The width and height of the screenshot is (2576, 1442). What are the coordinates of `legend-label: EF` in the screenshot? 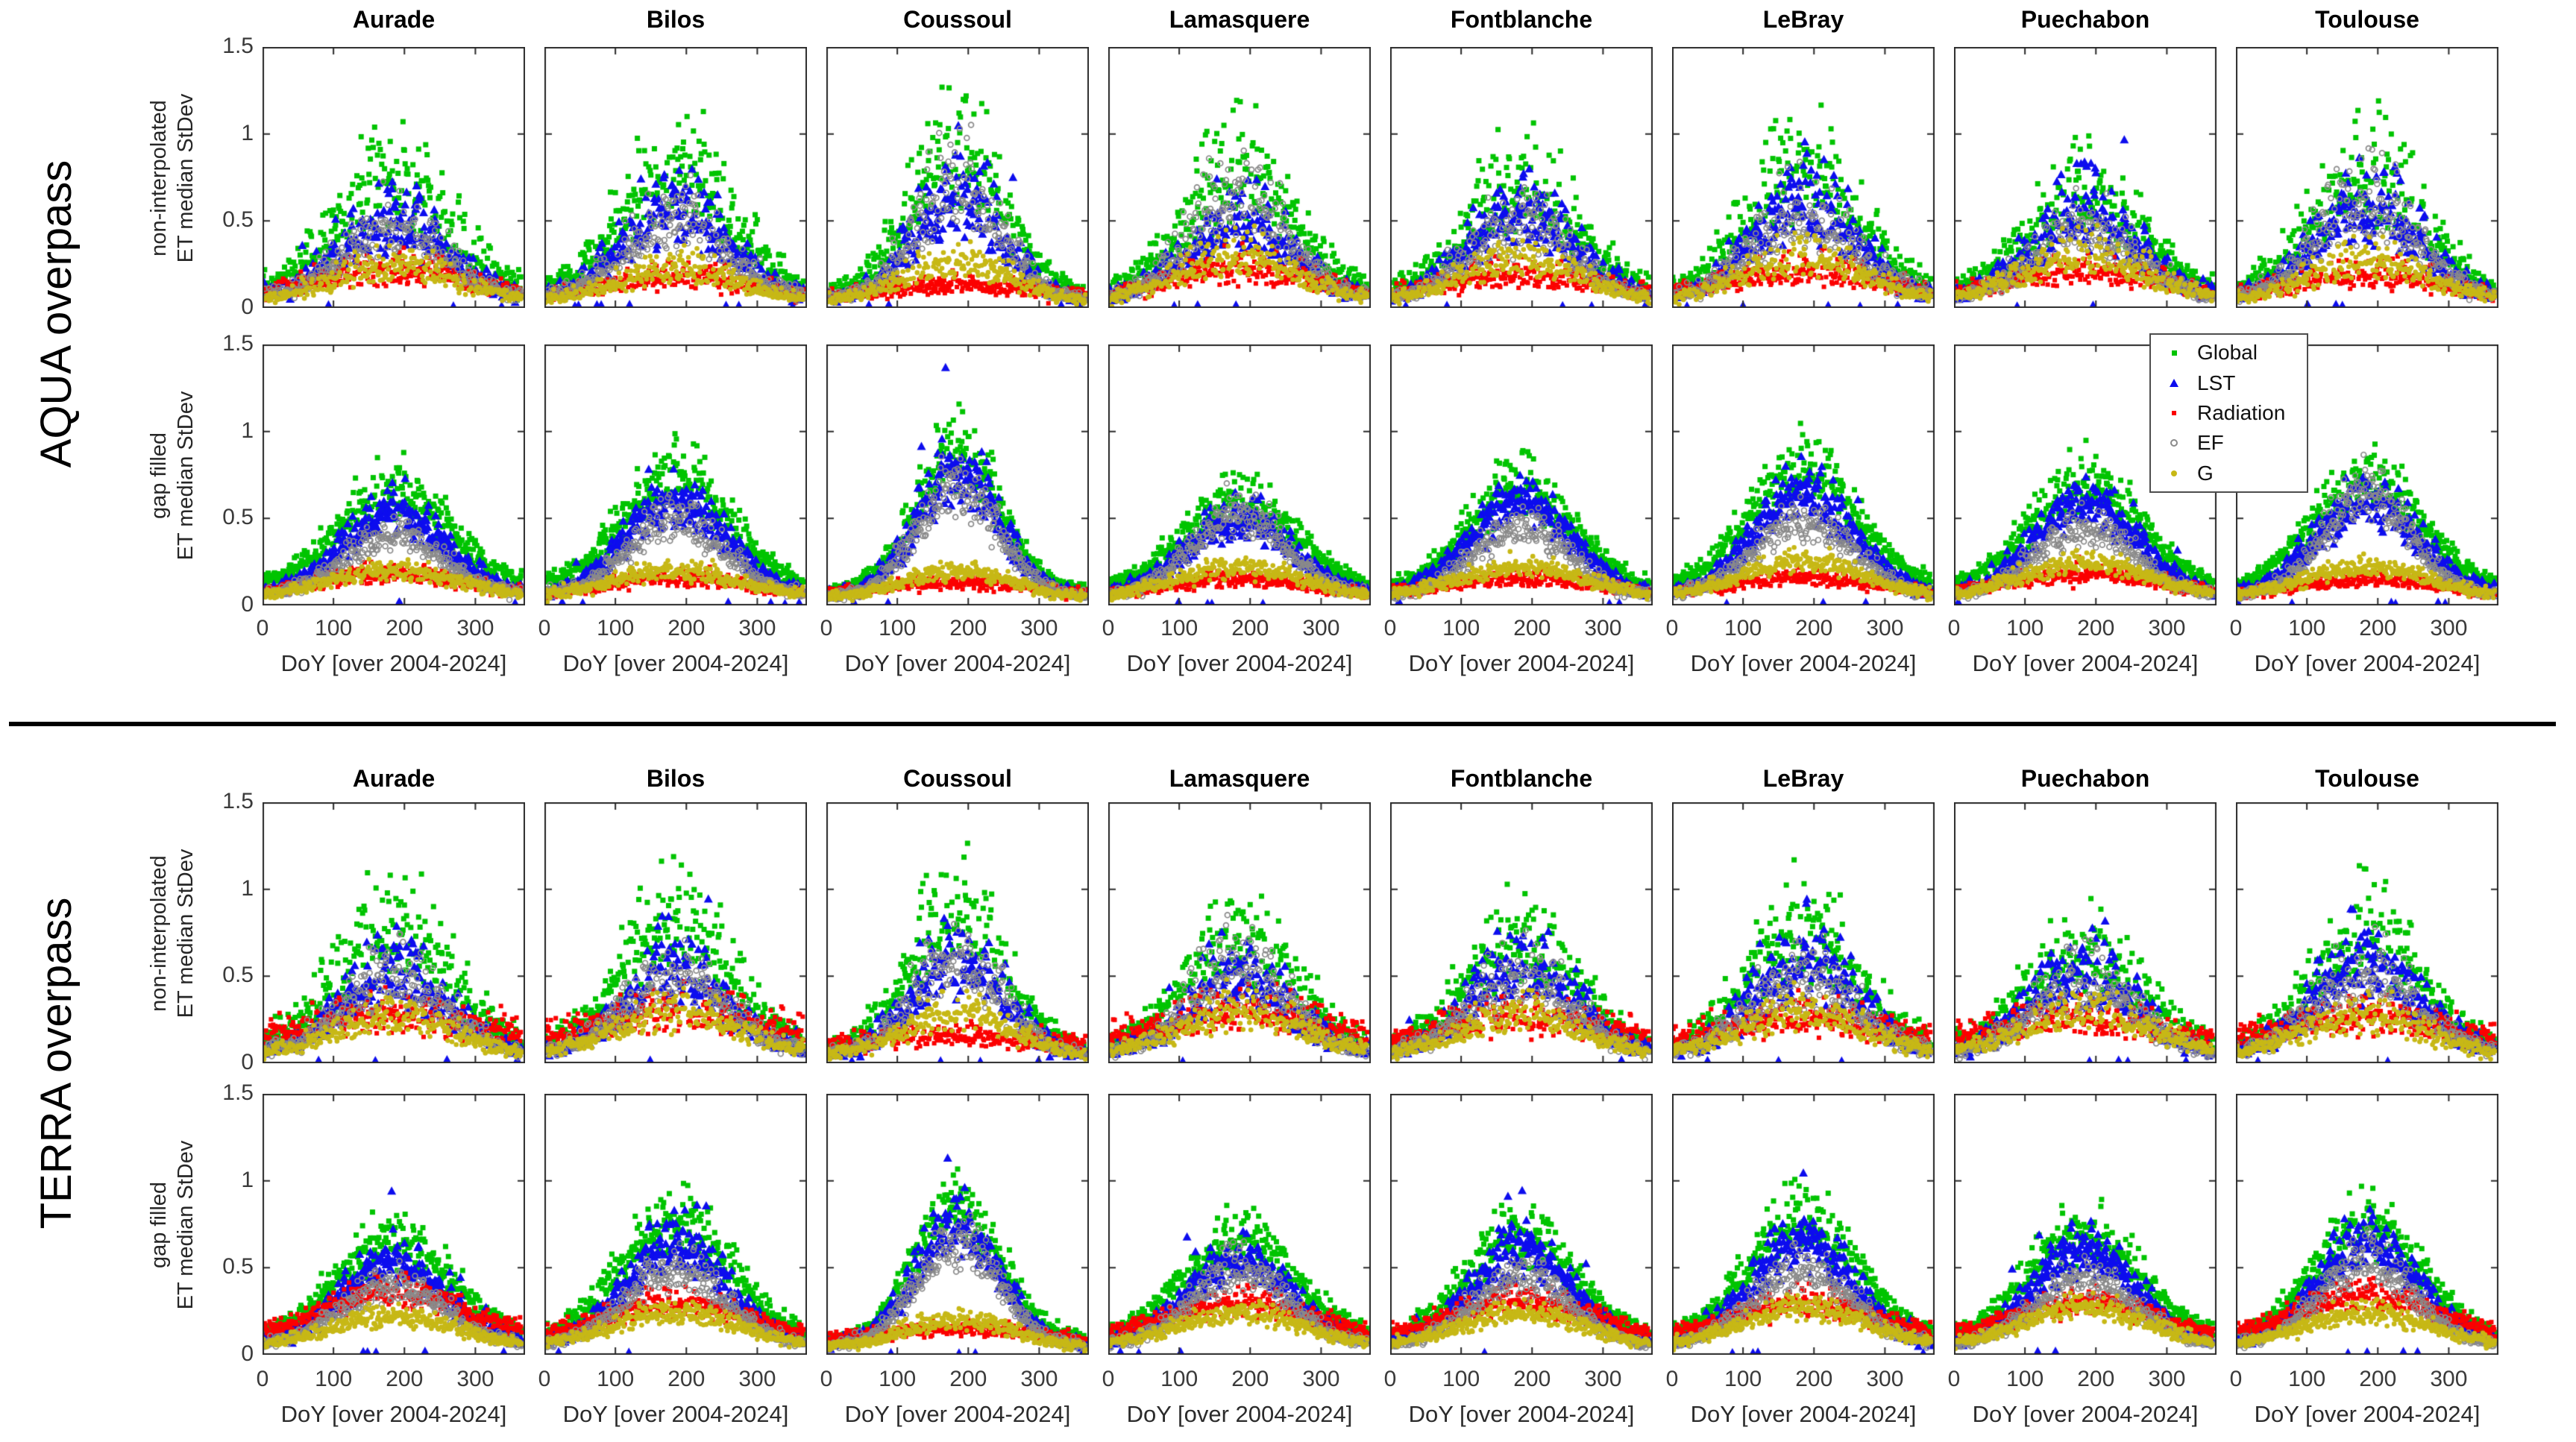 It's located at (2211, 443).